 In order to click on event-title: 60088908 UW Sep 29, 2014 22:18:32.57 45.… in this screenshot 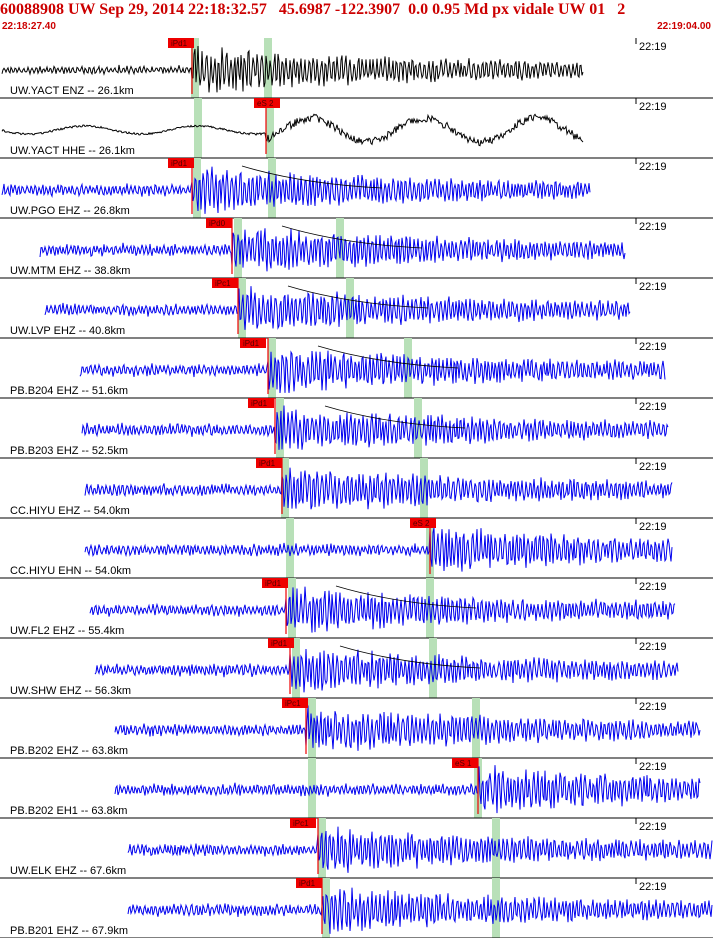, I will do `click(313, 9)`.